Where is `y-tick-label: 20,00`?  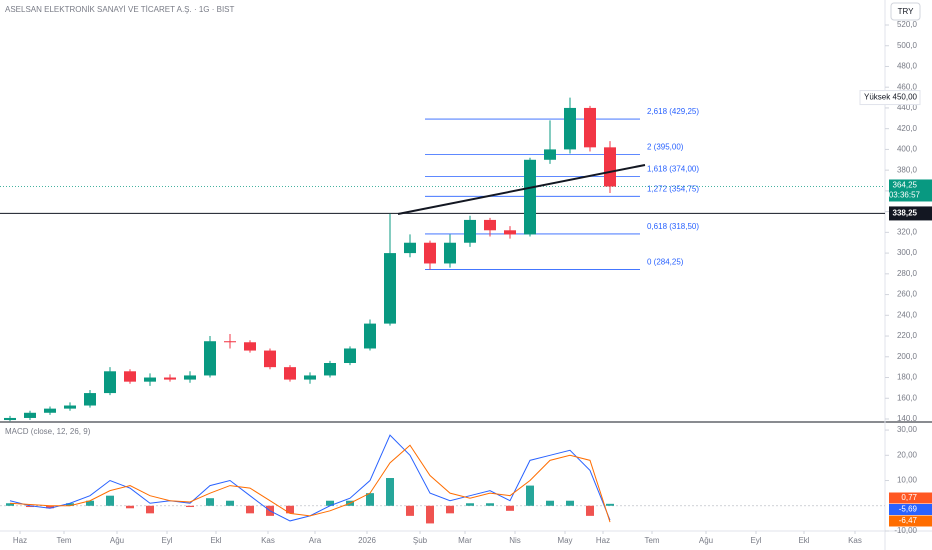
y-tick-label: 20,00 is located at coordinates (907, 454).